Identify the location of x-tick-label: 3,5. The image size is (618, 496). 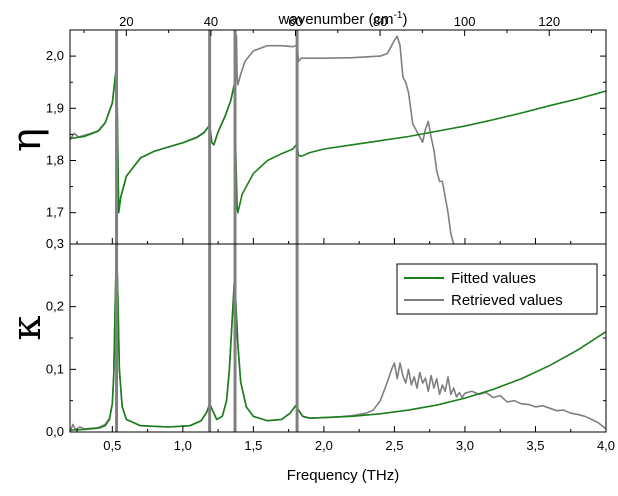
(535, 445).